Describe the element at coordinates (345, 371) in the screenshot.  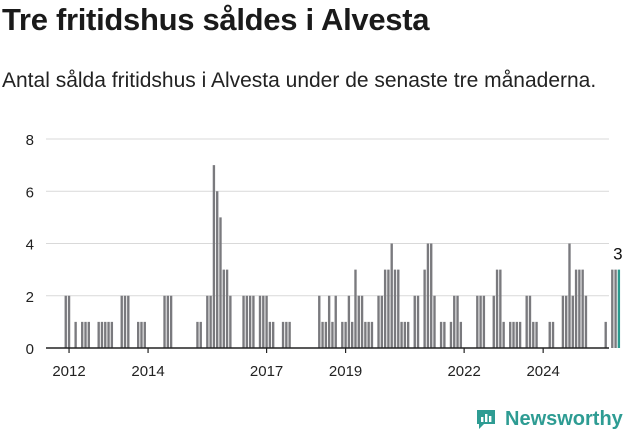
I see `x-tick-label: 2019` at that location.